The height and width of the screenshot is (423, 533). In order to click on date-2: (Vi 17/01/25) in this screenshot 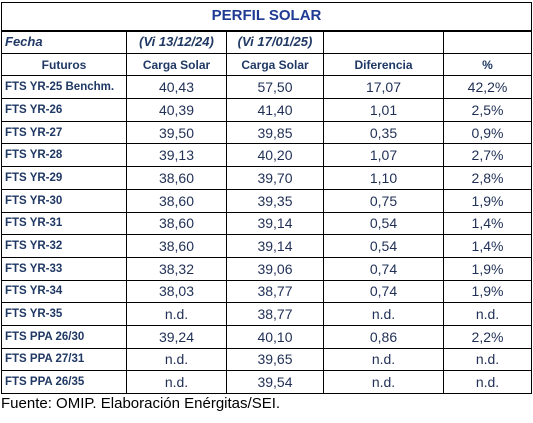, I will do `click(275, 42)`.